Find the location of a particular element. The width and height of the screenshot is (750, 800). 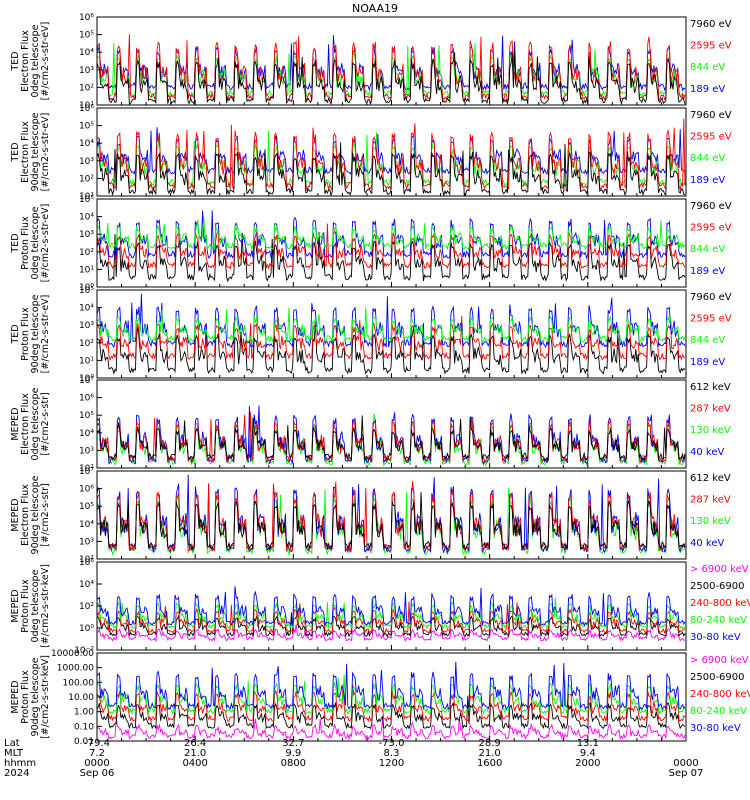

y-tick-label-0-4: 10⁵ is located at coordinates (86, 36).